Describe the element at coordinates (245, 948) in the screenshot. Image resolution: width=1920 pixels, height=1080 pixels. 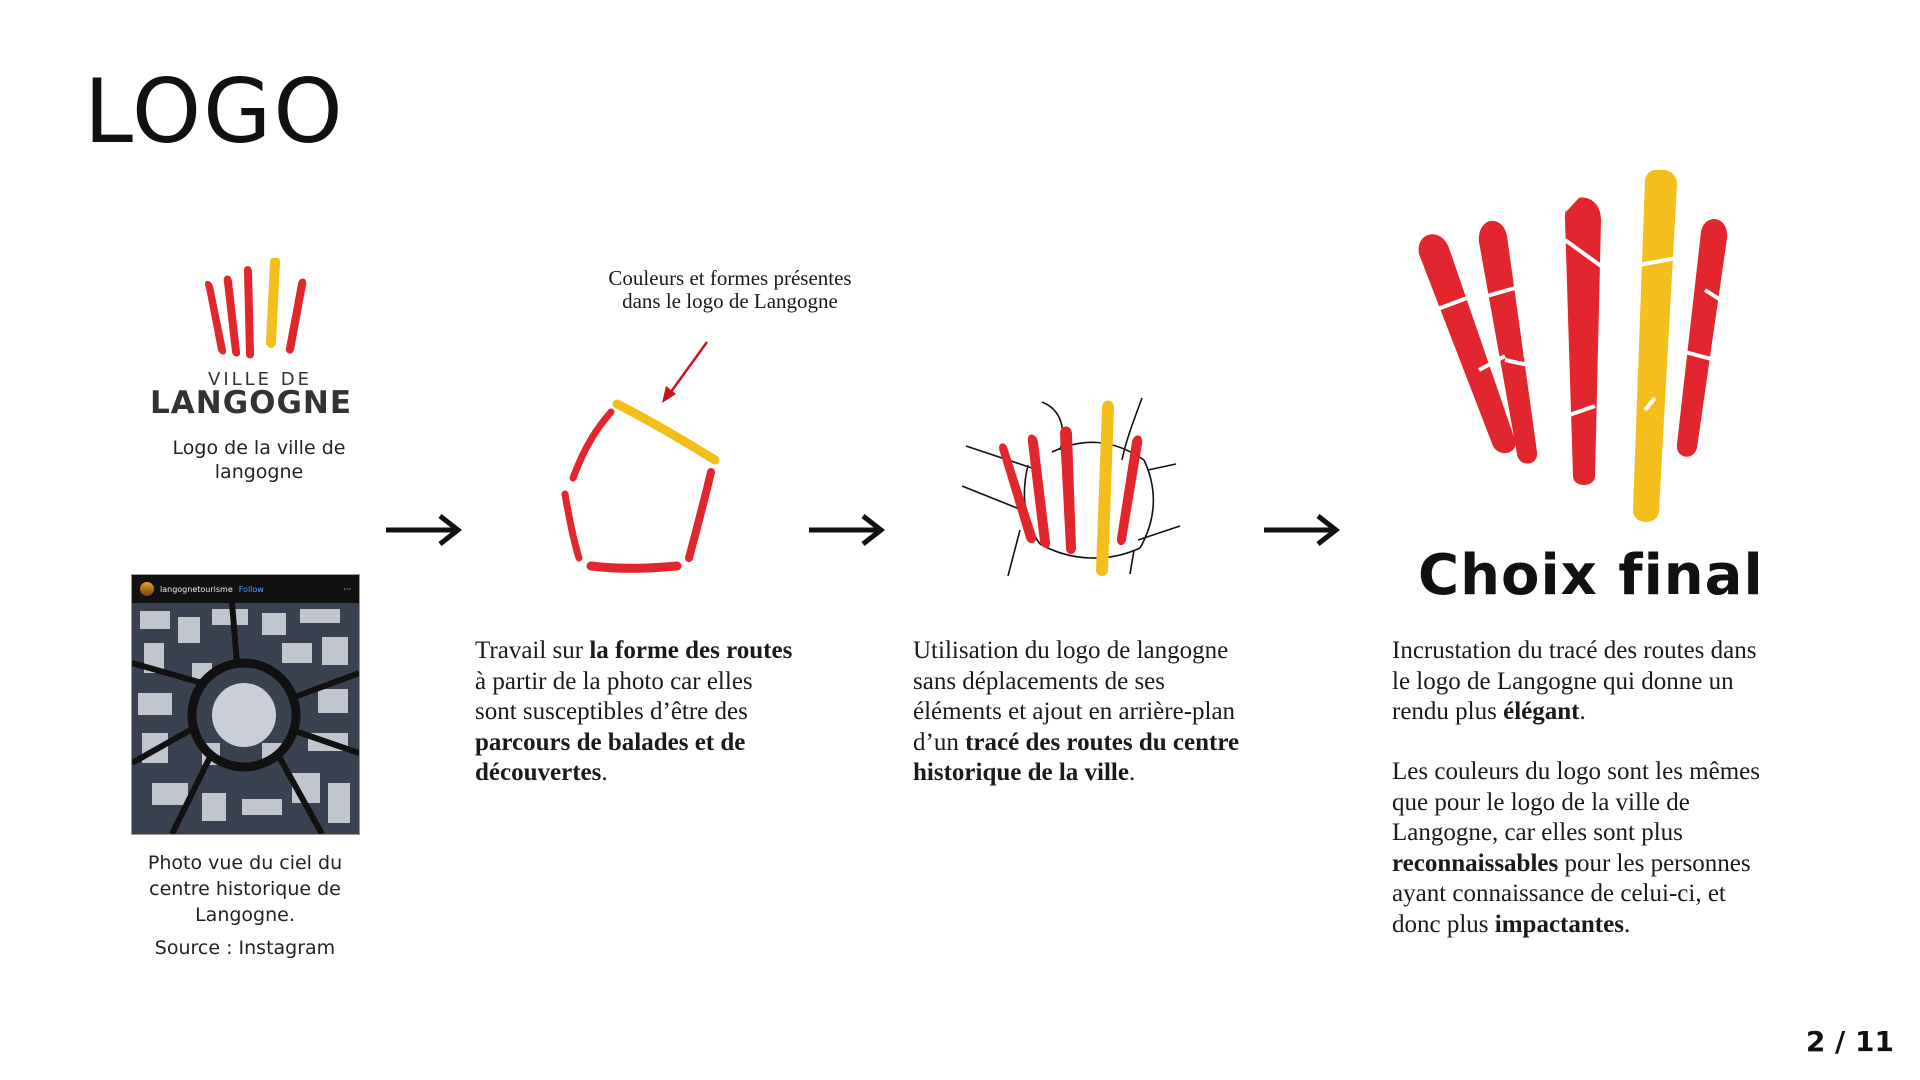
I see `photo-source: Source : Instagram` at that location.